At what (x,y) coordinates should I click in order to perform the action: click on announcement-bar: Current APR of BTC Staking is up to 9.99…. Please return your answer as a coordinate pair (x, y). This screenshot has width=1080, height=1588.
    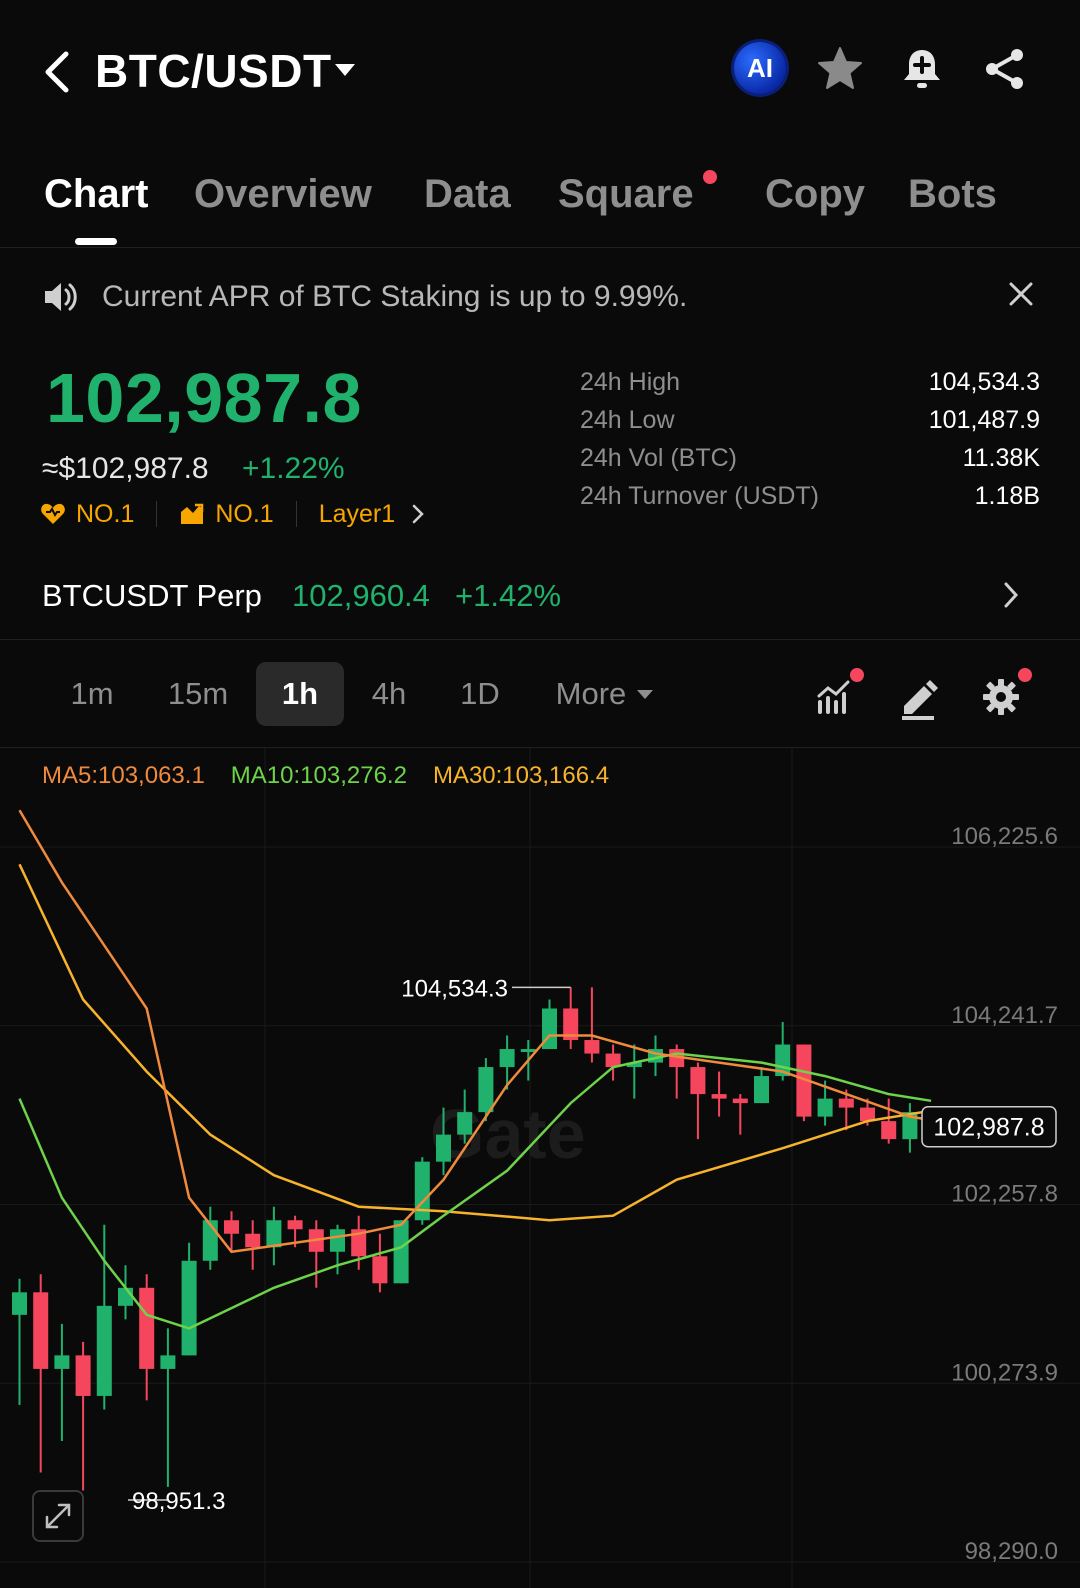
    Looking at the image, I should click on (540, 297).